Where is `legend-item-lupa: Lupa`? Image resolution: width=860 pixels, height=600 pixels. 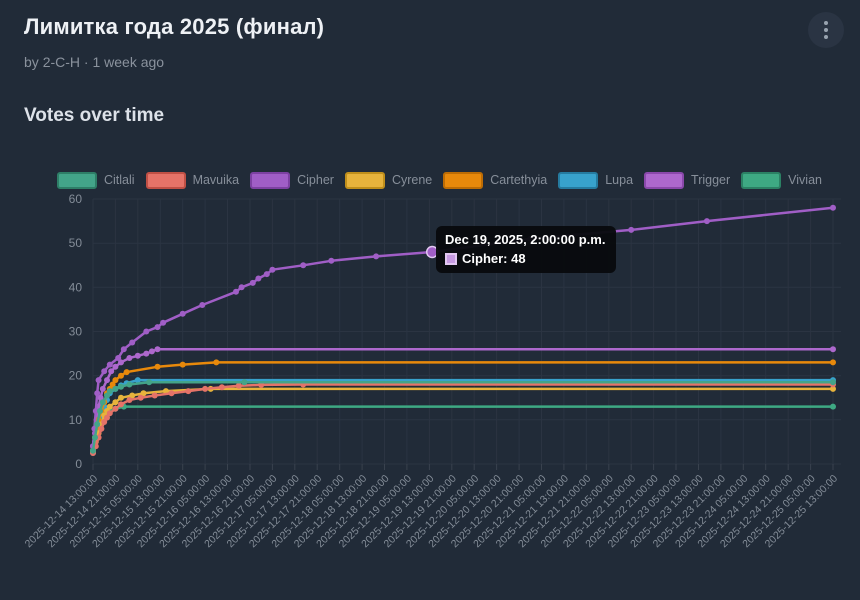
legend-item-lupa: Lupa is located at coordinates (595, 180).